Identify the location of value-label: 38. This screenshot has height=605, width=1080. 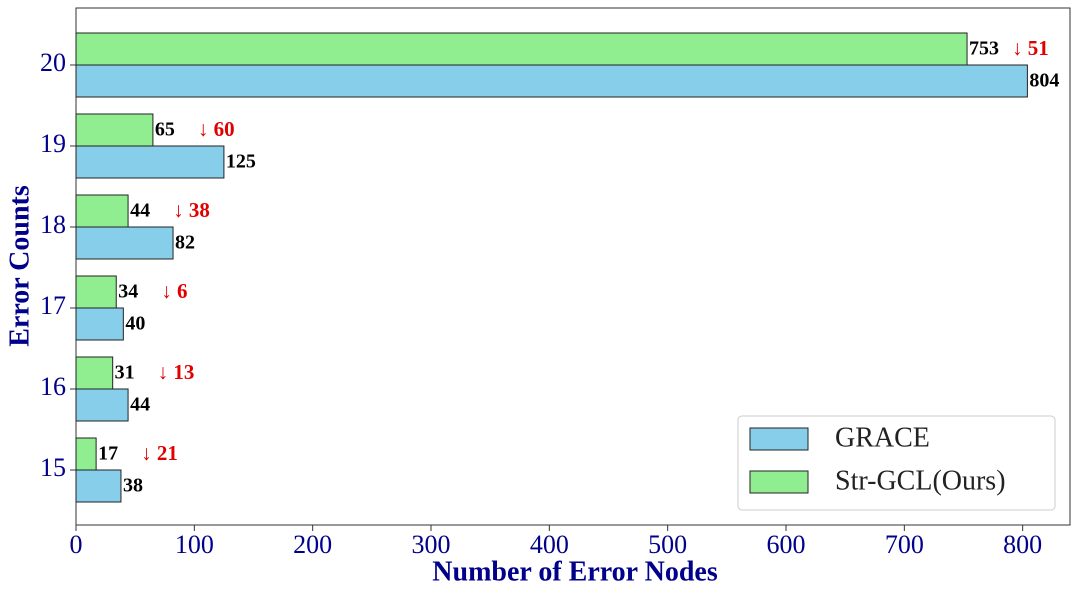
(133, 486).